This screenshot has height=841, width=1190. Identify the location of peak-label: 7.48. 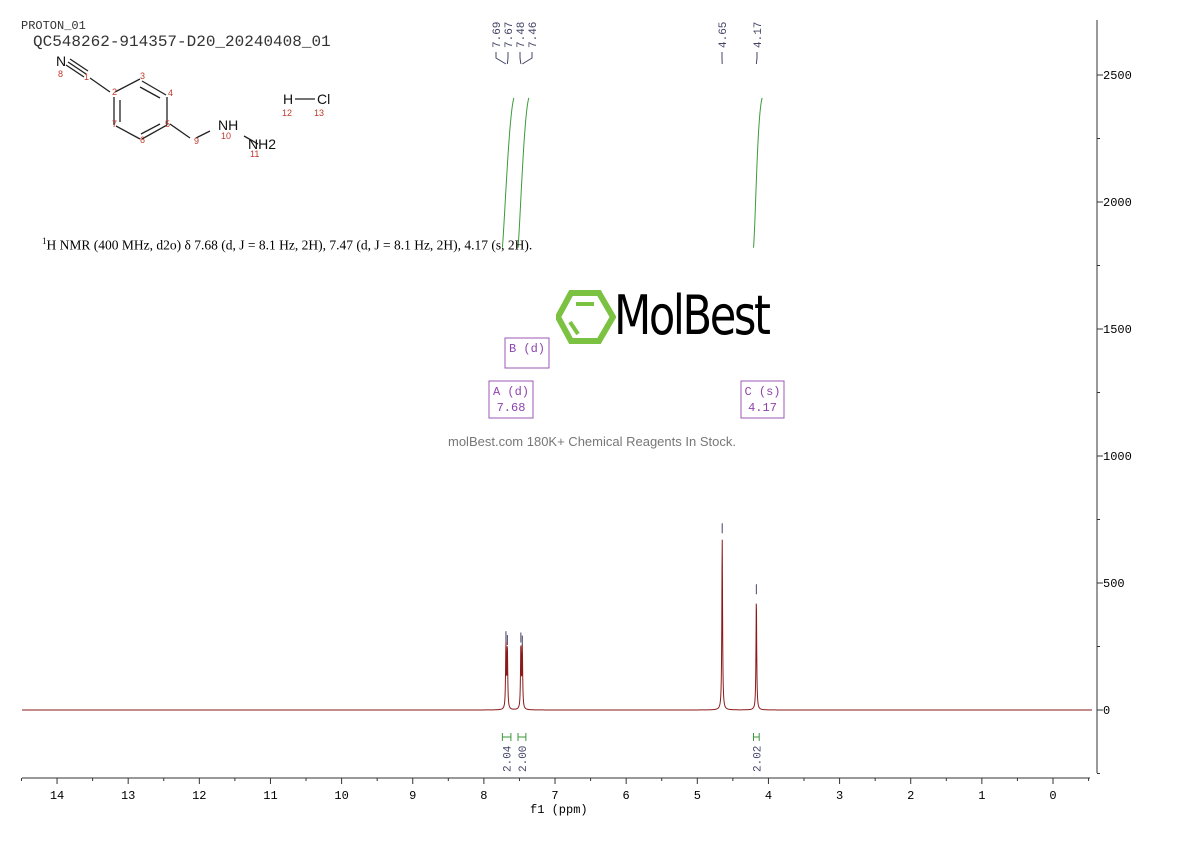
(522, 35).